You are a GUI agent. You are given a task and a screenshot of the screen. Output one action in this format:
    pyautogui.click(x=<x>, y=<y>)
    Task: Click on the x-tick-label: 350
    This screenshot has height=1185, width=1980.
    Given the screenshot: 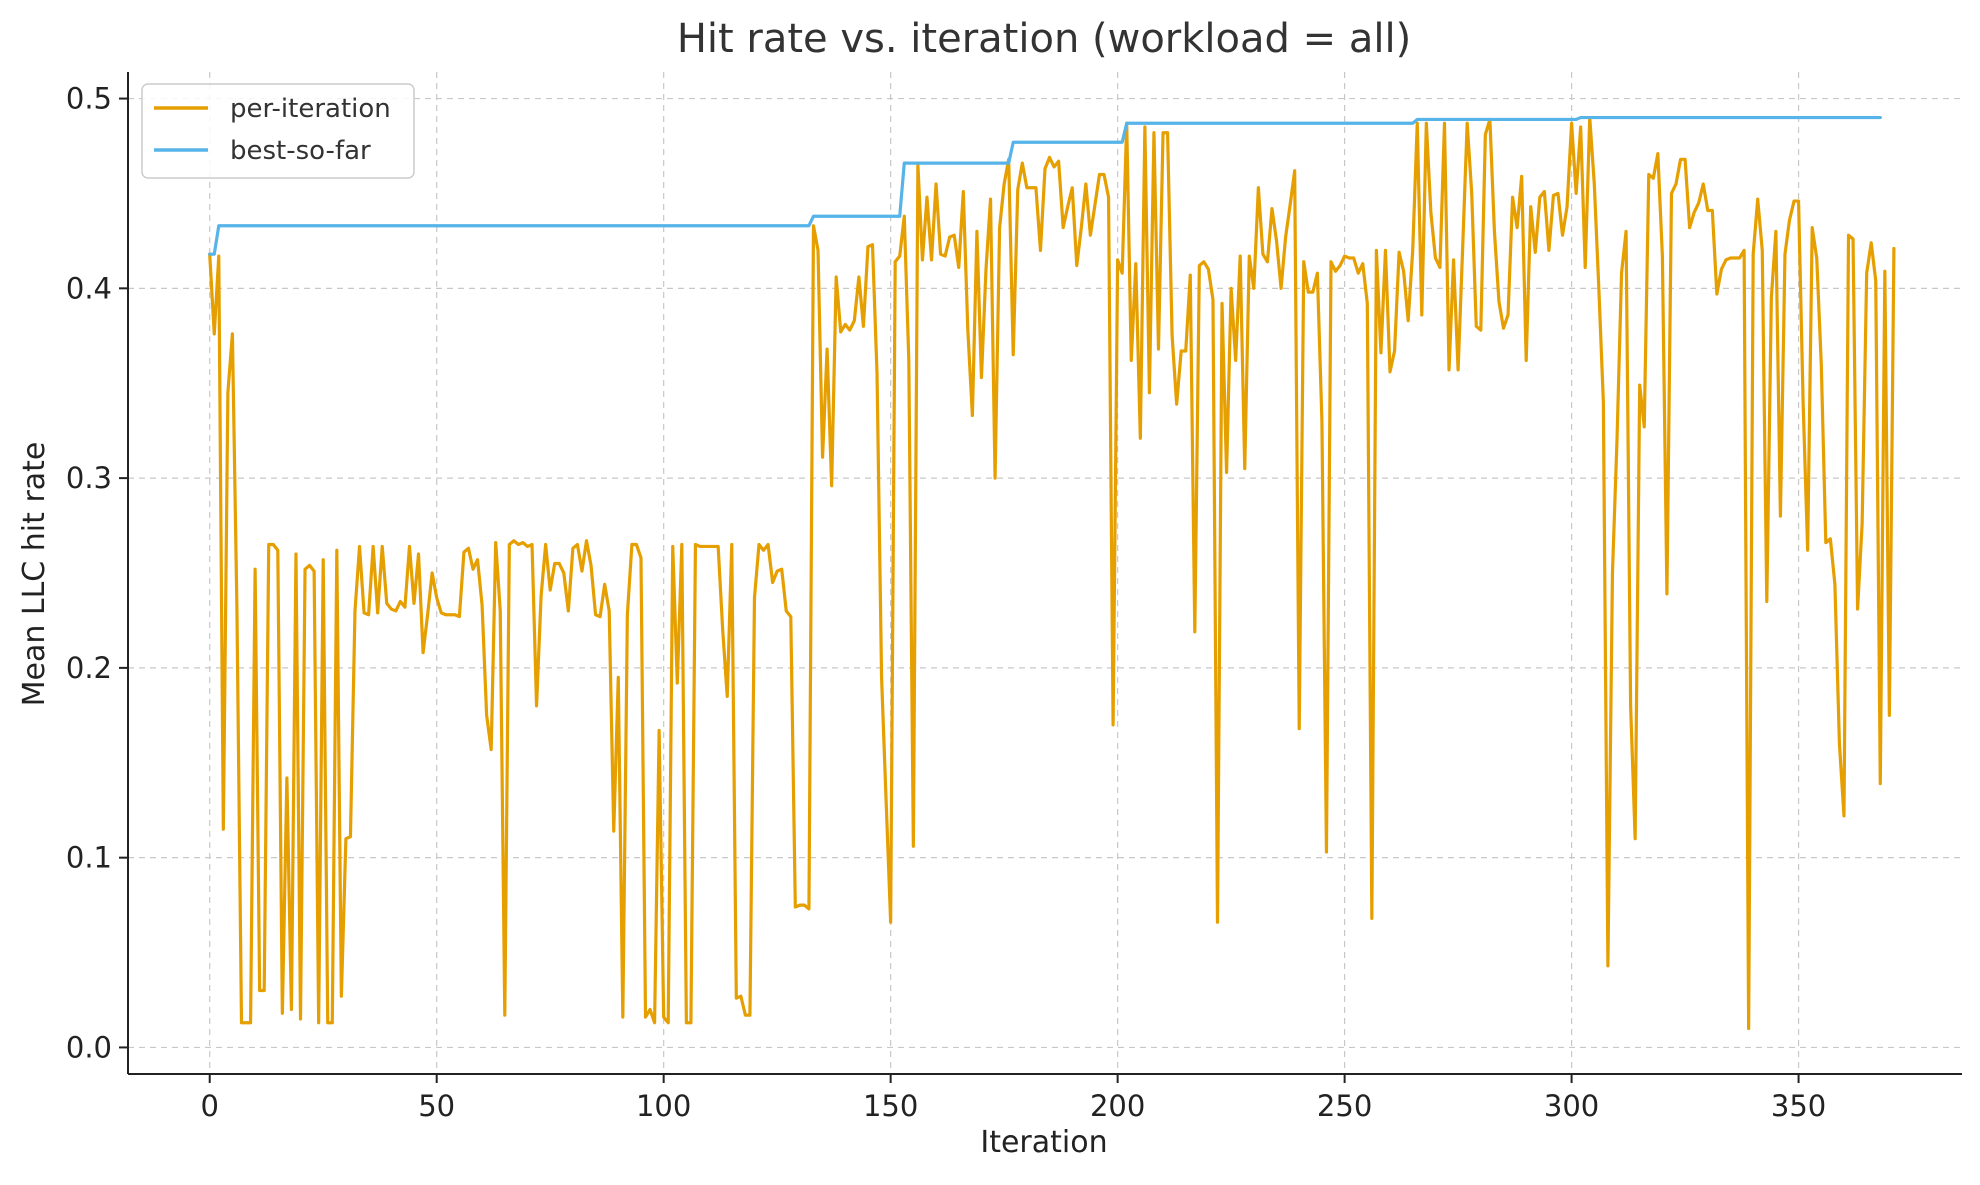 What is the action you would take?
    pyautogui.click(x=1798, y=1106)
    